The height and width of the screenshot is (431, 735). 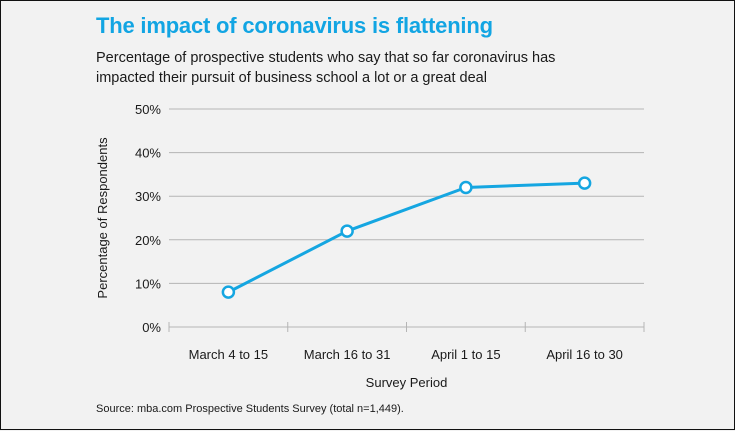 I want to click on x-tick-label: March 4 to 15, so click(x=229, y=354).